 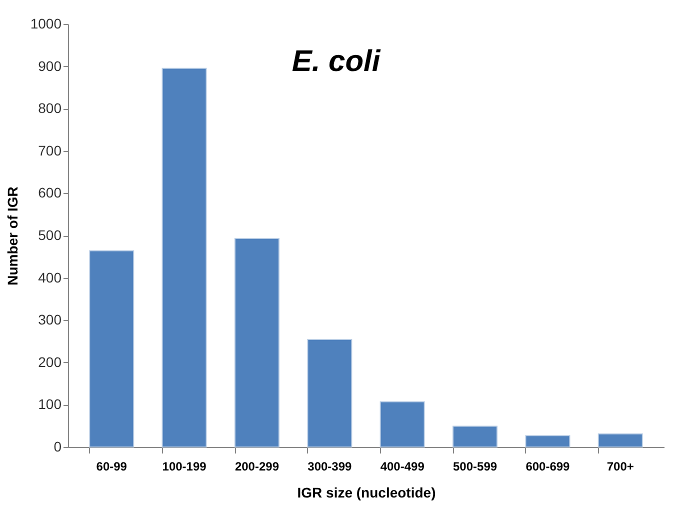 What do you see at coordinates (50, 277) in the screenshot?
I see `y-tick-label: 400` at bounding box center [50, 277].